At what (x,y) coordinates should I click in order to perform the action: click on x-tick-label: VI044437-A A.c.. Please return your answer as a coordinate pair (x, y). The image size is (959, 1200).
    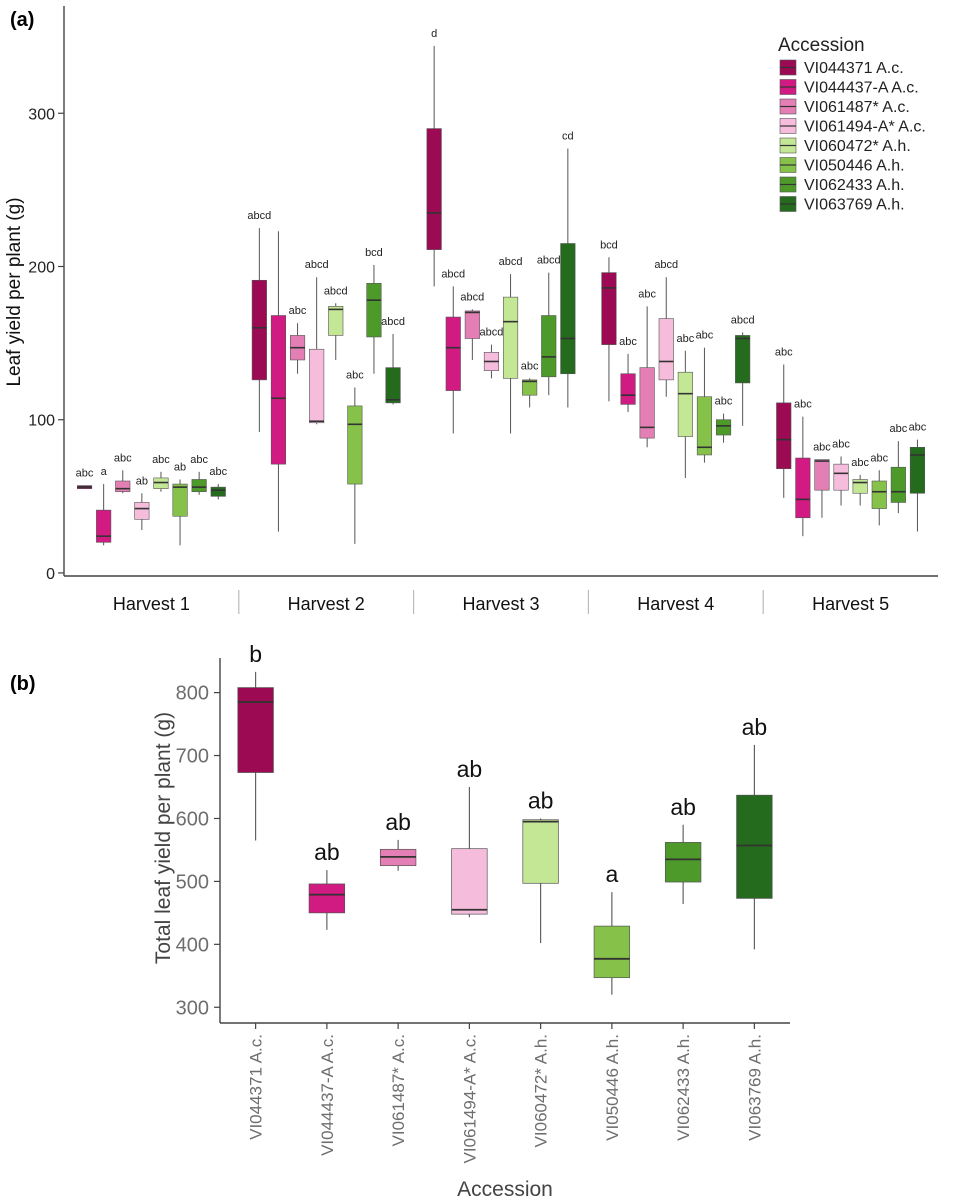
    Looking at the image, I should click on (327, 1095).